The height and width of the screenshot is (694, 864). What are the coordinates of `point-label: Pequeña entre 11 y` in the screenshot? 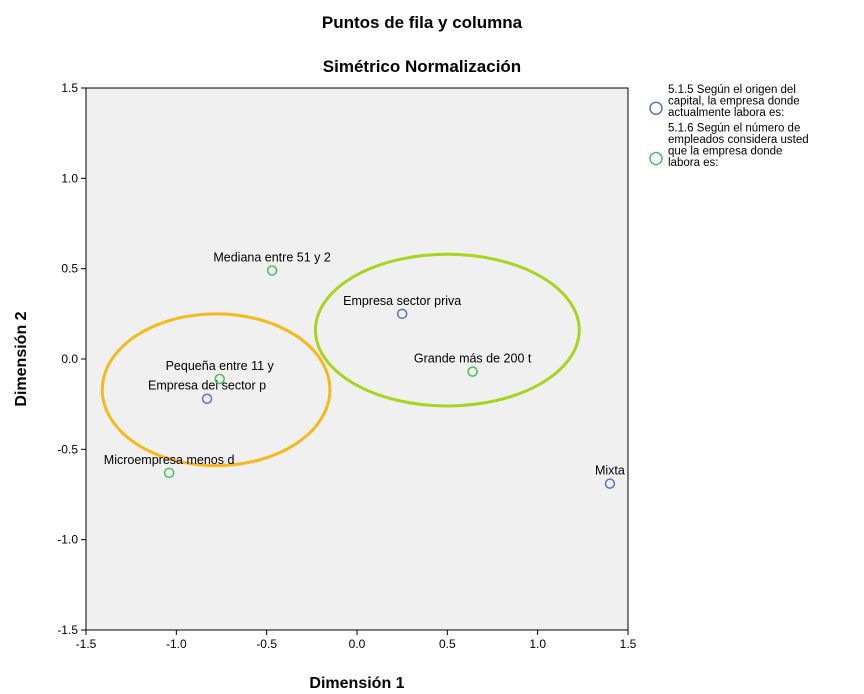 It's located at (220, 366).